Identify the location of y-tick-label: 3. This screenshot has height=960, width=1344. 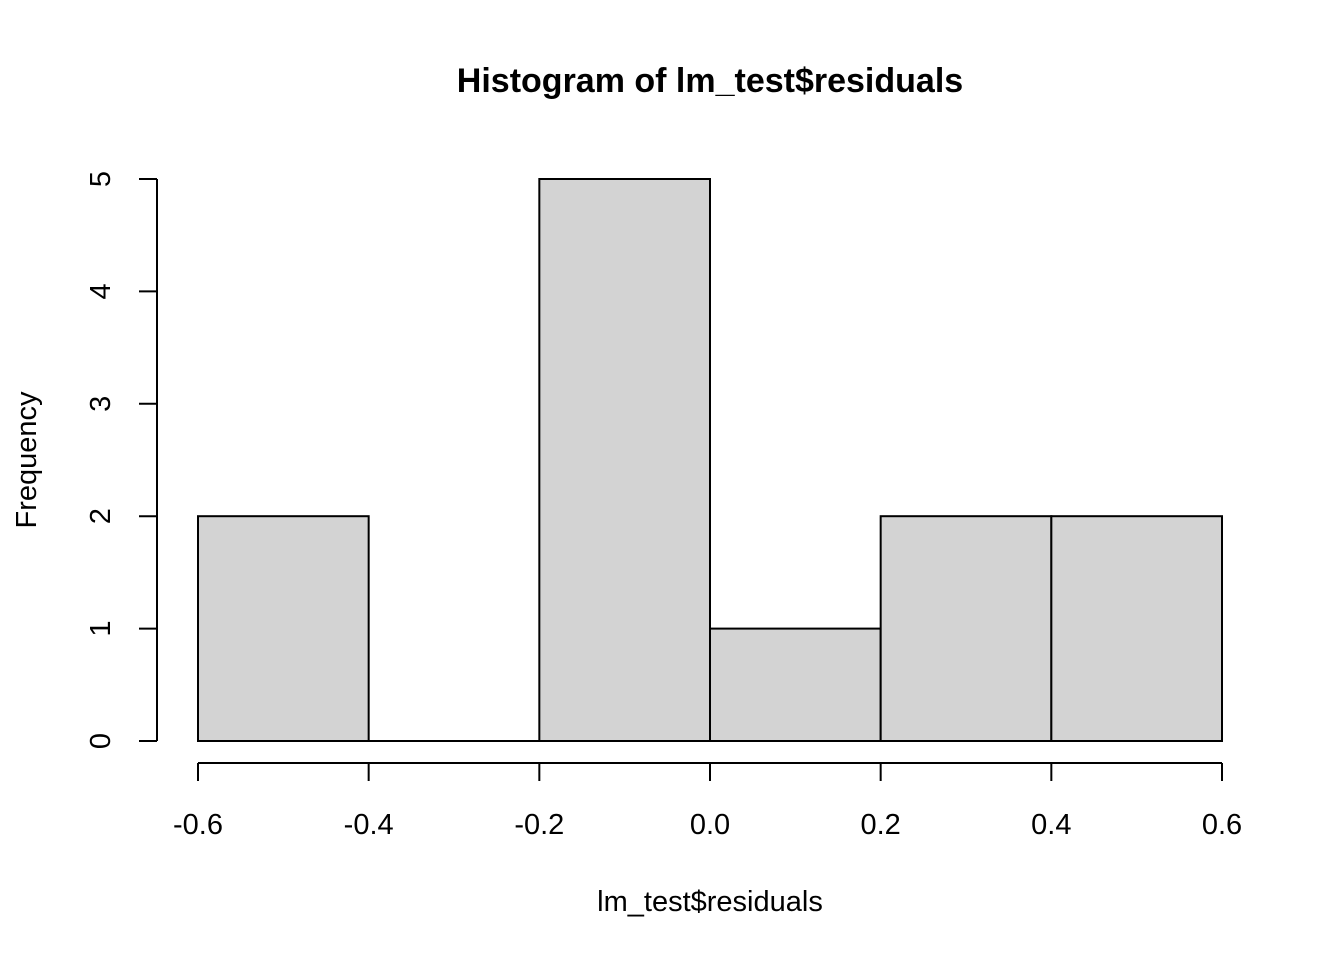
(101, 404).